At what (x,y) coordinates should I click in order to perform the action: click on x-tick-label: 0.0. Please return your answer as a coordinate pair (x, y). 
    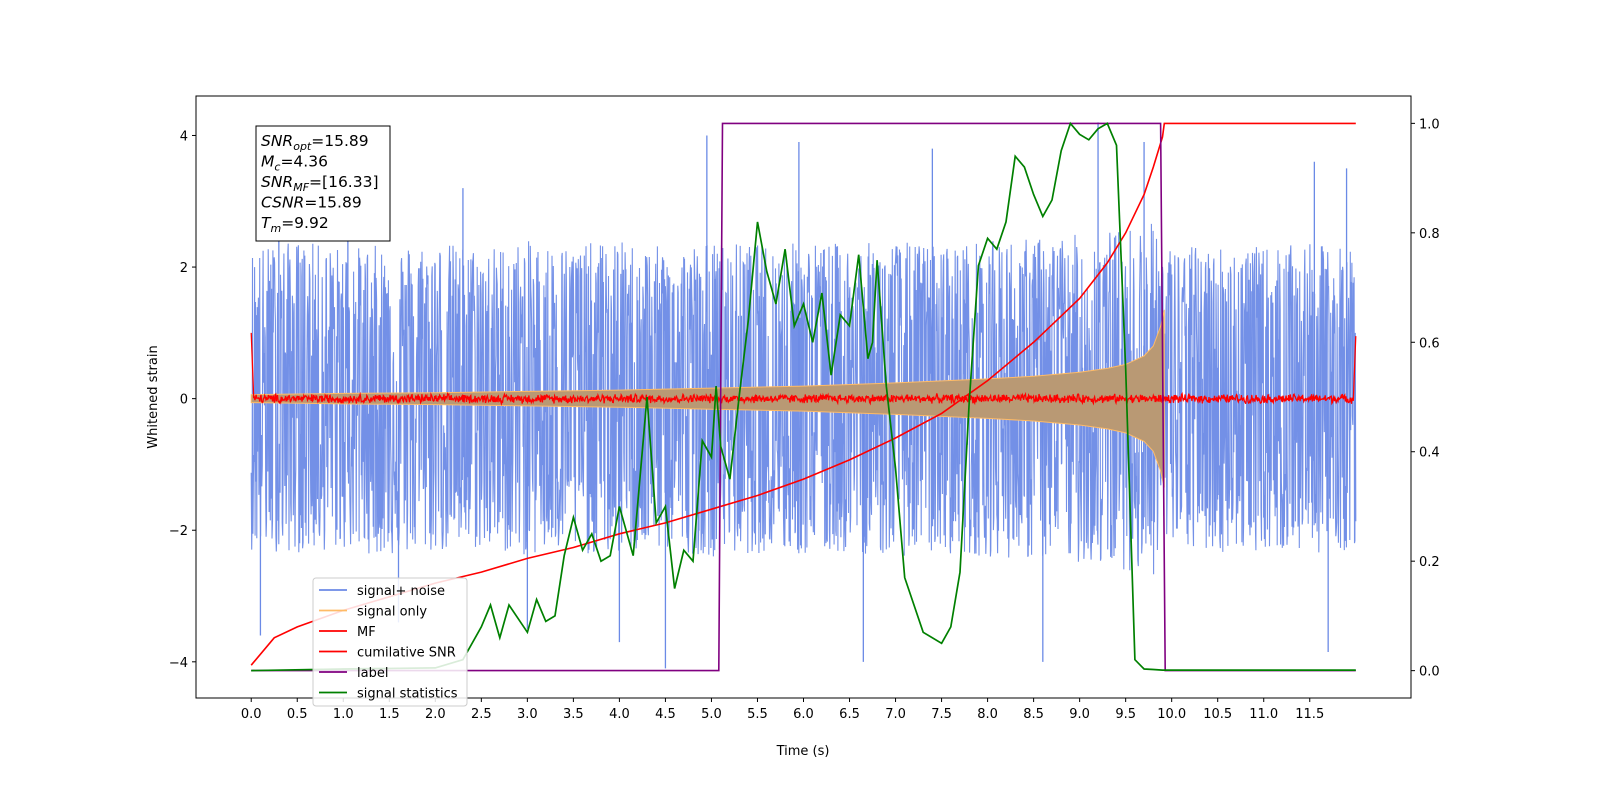
    Looking at the image, I should click on (251, 714).